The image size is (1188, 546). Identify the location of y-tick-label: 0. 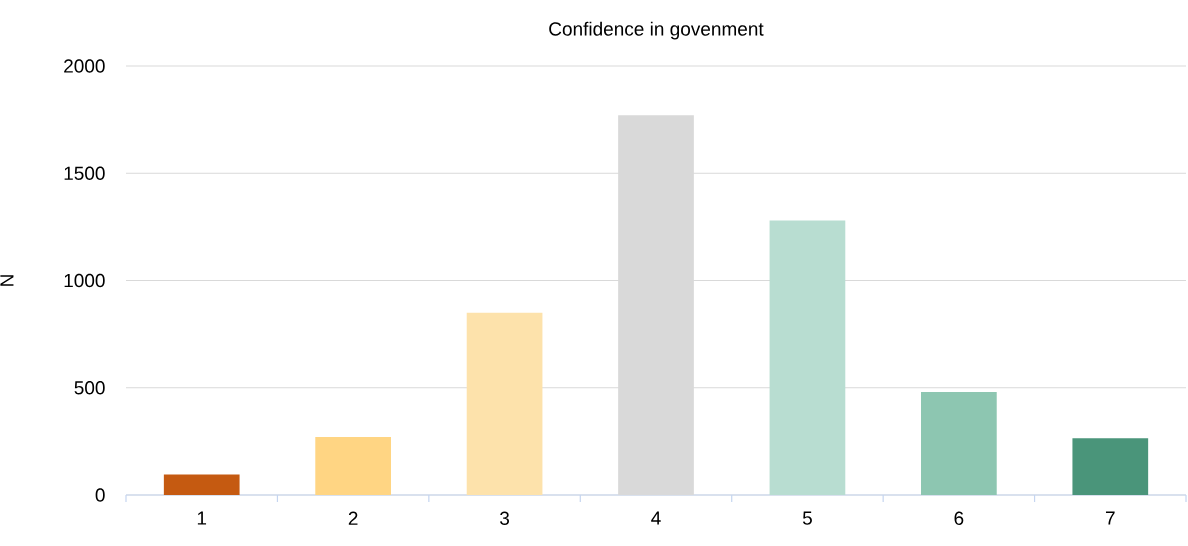
(100, 495).